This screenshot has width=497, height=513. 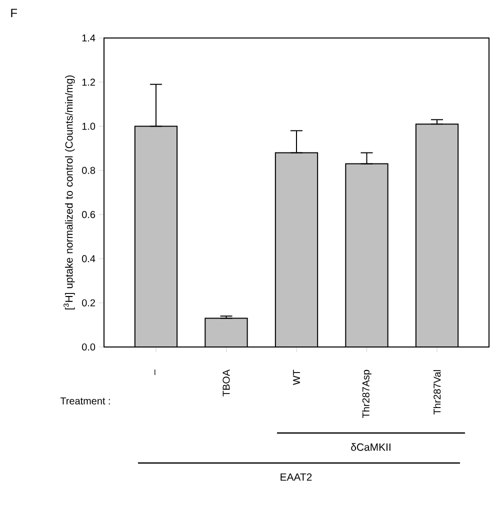 What do you see at coordinates (89, 214) in the screenshot?
I see `y-tick-label: 0.6` at bounding box center [89, 214].